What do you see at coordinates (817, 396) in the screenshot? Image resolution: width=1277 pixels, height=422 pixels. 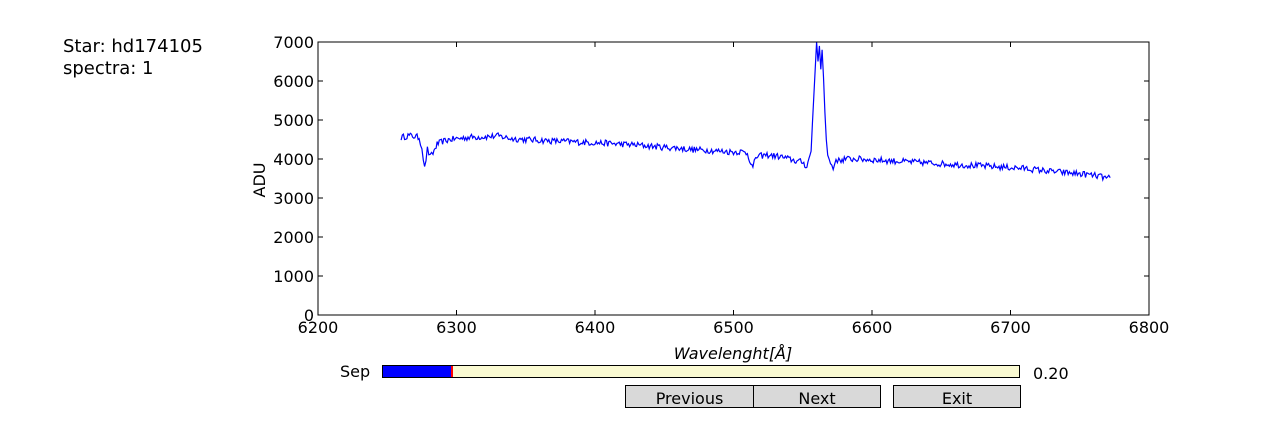 I see `next-button: Next` at bounding box center [817, 396].